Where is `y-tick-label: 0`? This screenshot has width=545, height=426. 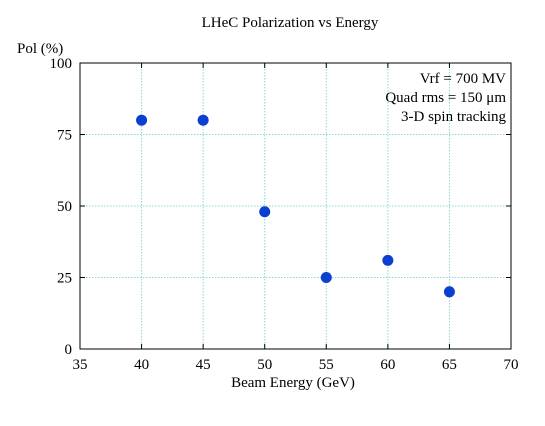
y-tick-label: 0 is located at coordinates (69, 350).